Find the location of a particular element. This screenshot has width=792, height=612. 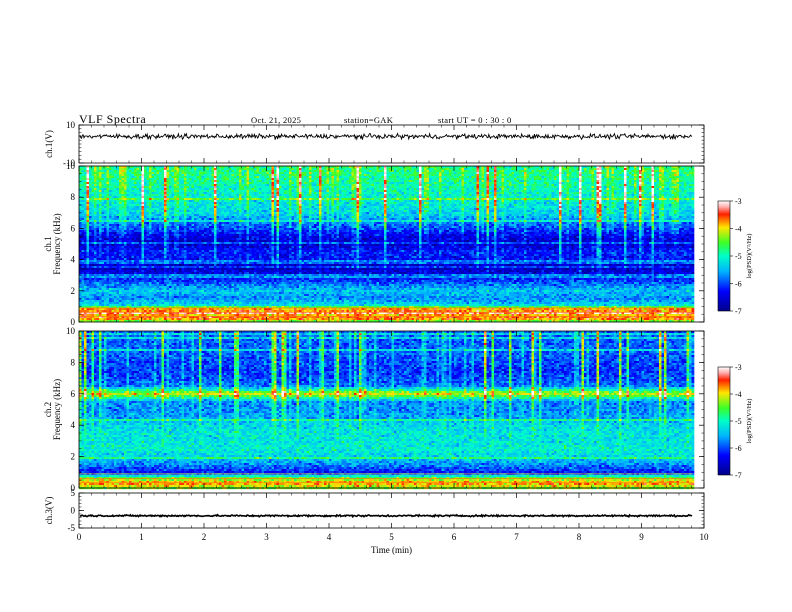

channel-label: ch.2 is located at coordinates (48, 409).